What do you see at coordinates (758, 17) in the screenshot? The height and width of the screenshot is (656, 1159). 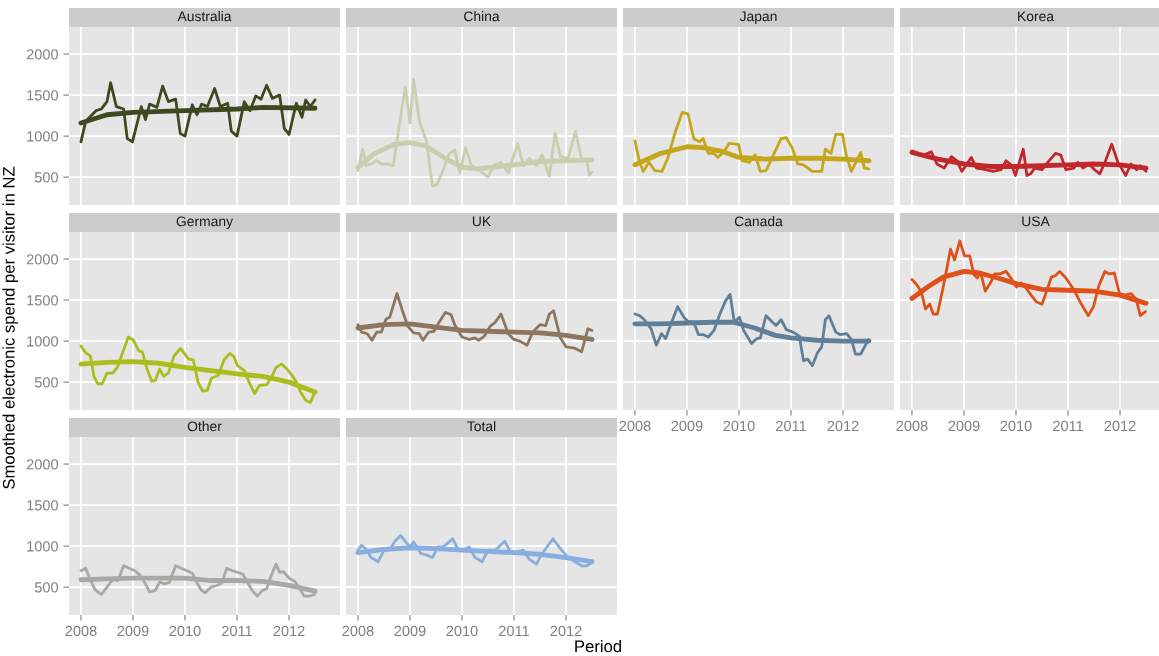 I see `chart-title: Japan` at bounding box center [758, 17].